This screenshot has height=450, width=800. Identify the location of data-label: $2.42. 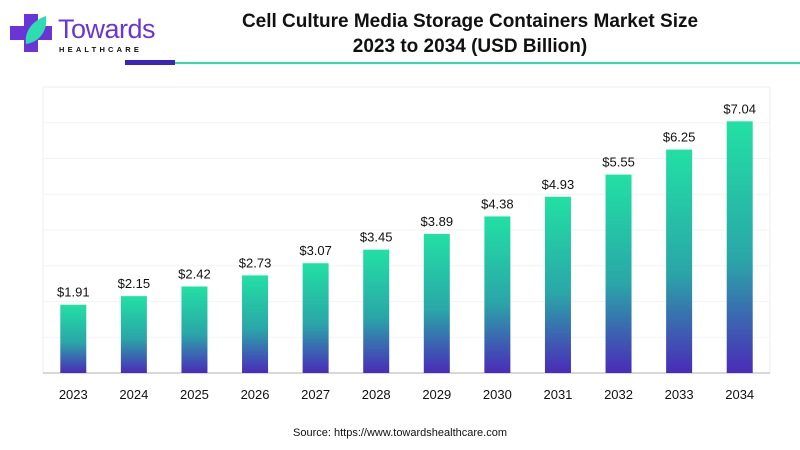
(194, 273).